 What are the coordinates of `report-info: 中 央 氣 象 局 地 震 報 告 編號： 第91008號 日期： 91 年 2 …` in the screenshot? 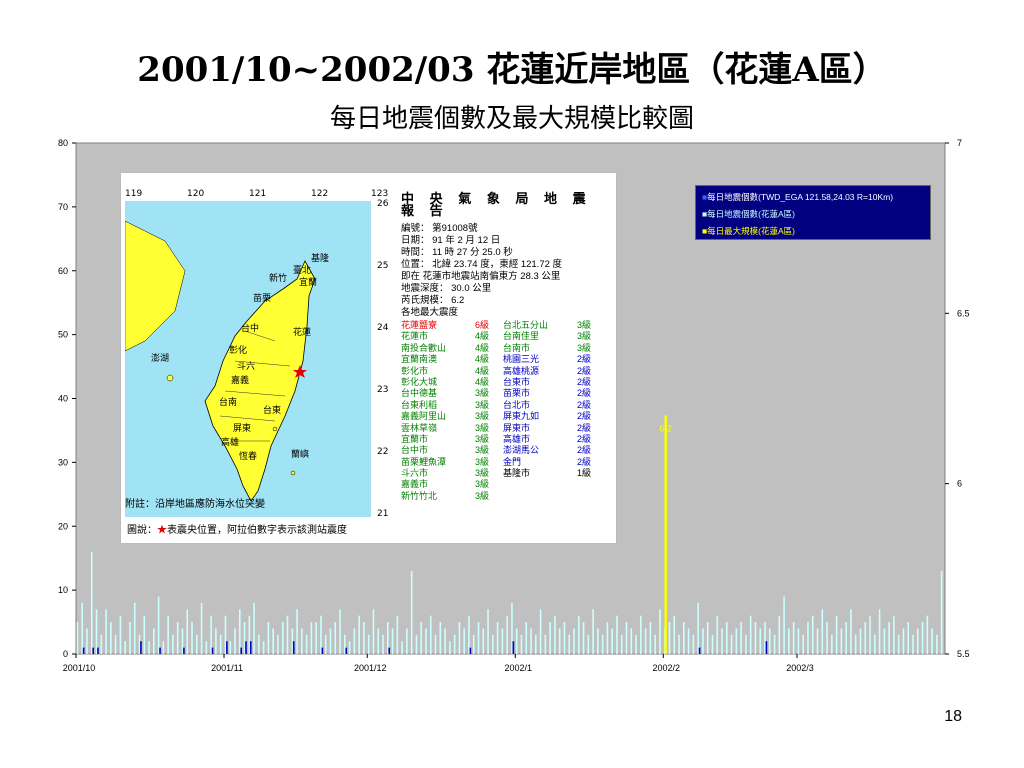 It's located at (506, 346).